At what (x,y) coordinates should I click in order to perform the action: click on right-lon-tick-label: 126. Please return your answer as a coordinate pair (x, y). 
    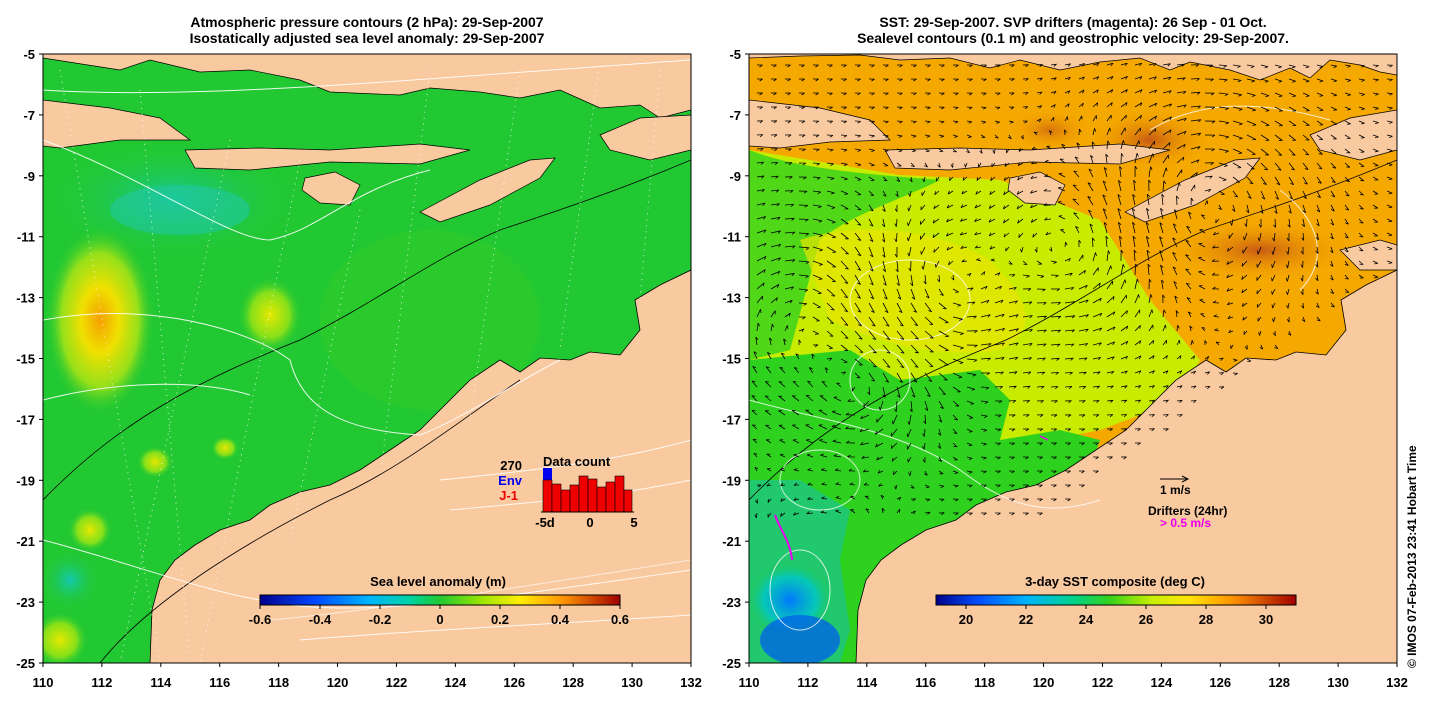
    Looking at the image, I should click on (1220, 682).